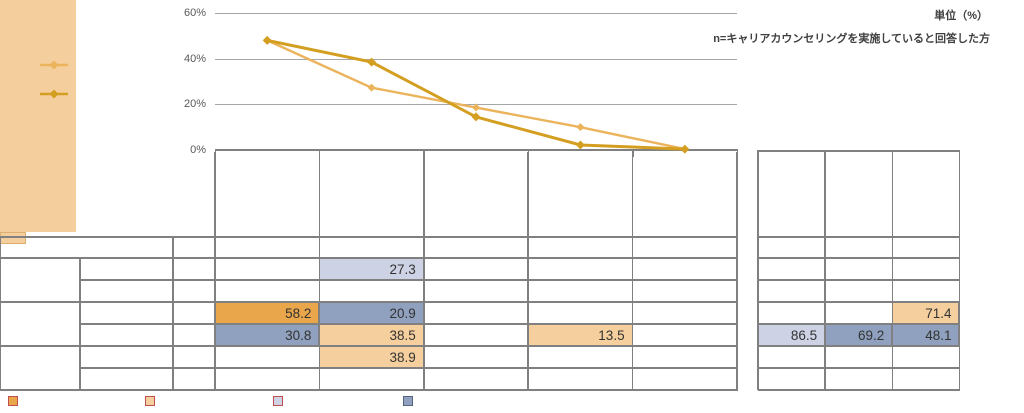 The image size is (1024, 413). What do you see at coordinates (194, 104) in the screenshot?
I see `y-axis-label: 20%` at bounding box center [194, 104].